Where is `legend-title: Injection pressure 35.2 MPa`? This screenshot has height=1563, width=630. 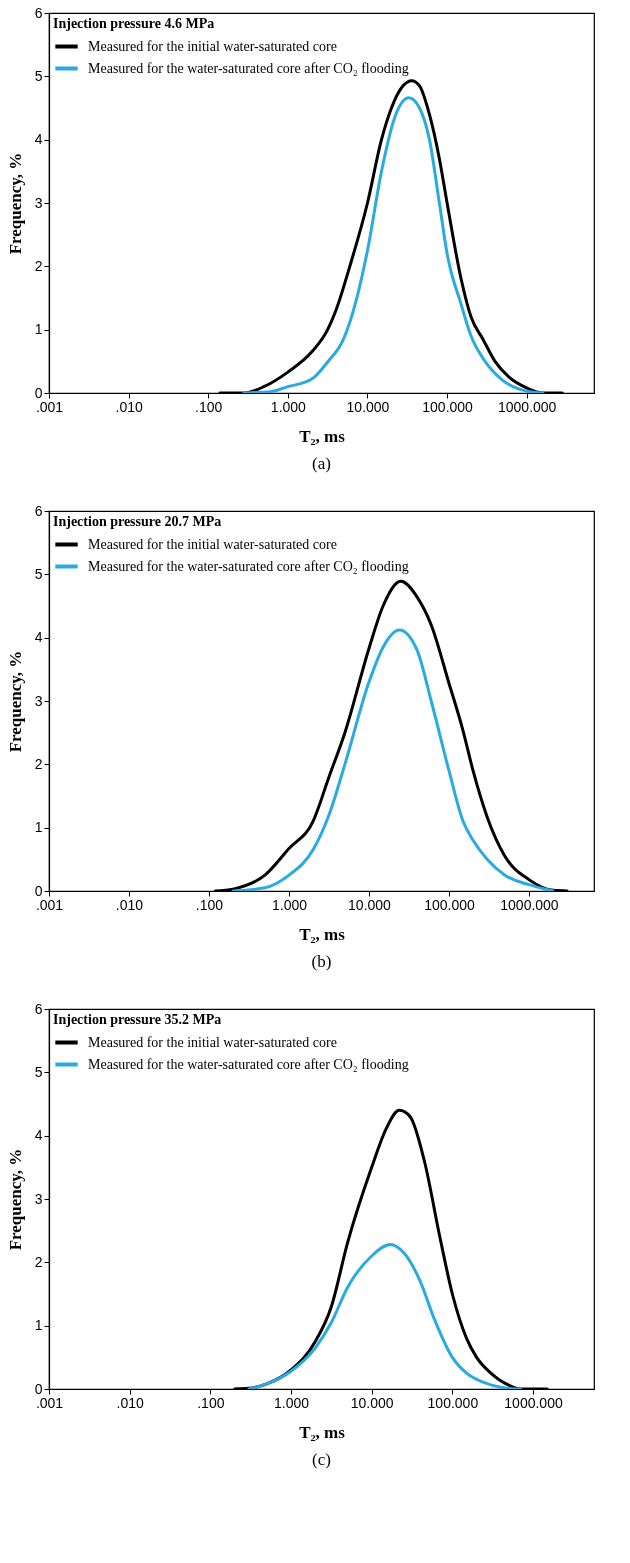 legend-title: Injection pressure 35.2 MPa is located at coordinates (137, 1019).